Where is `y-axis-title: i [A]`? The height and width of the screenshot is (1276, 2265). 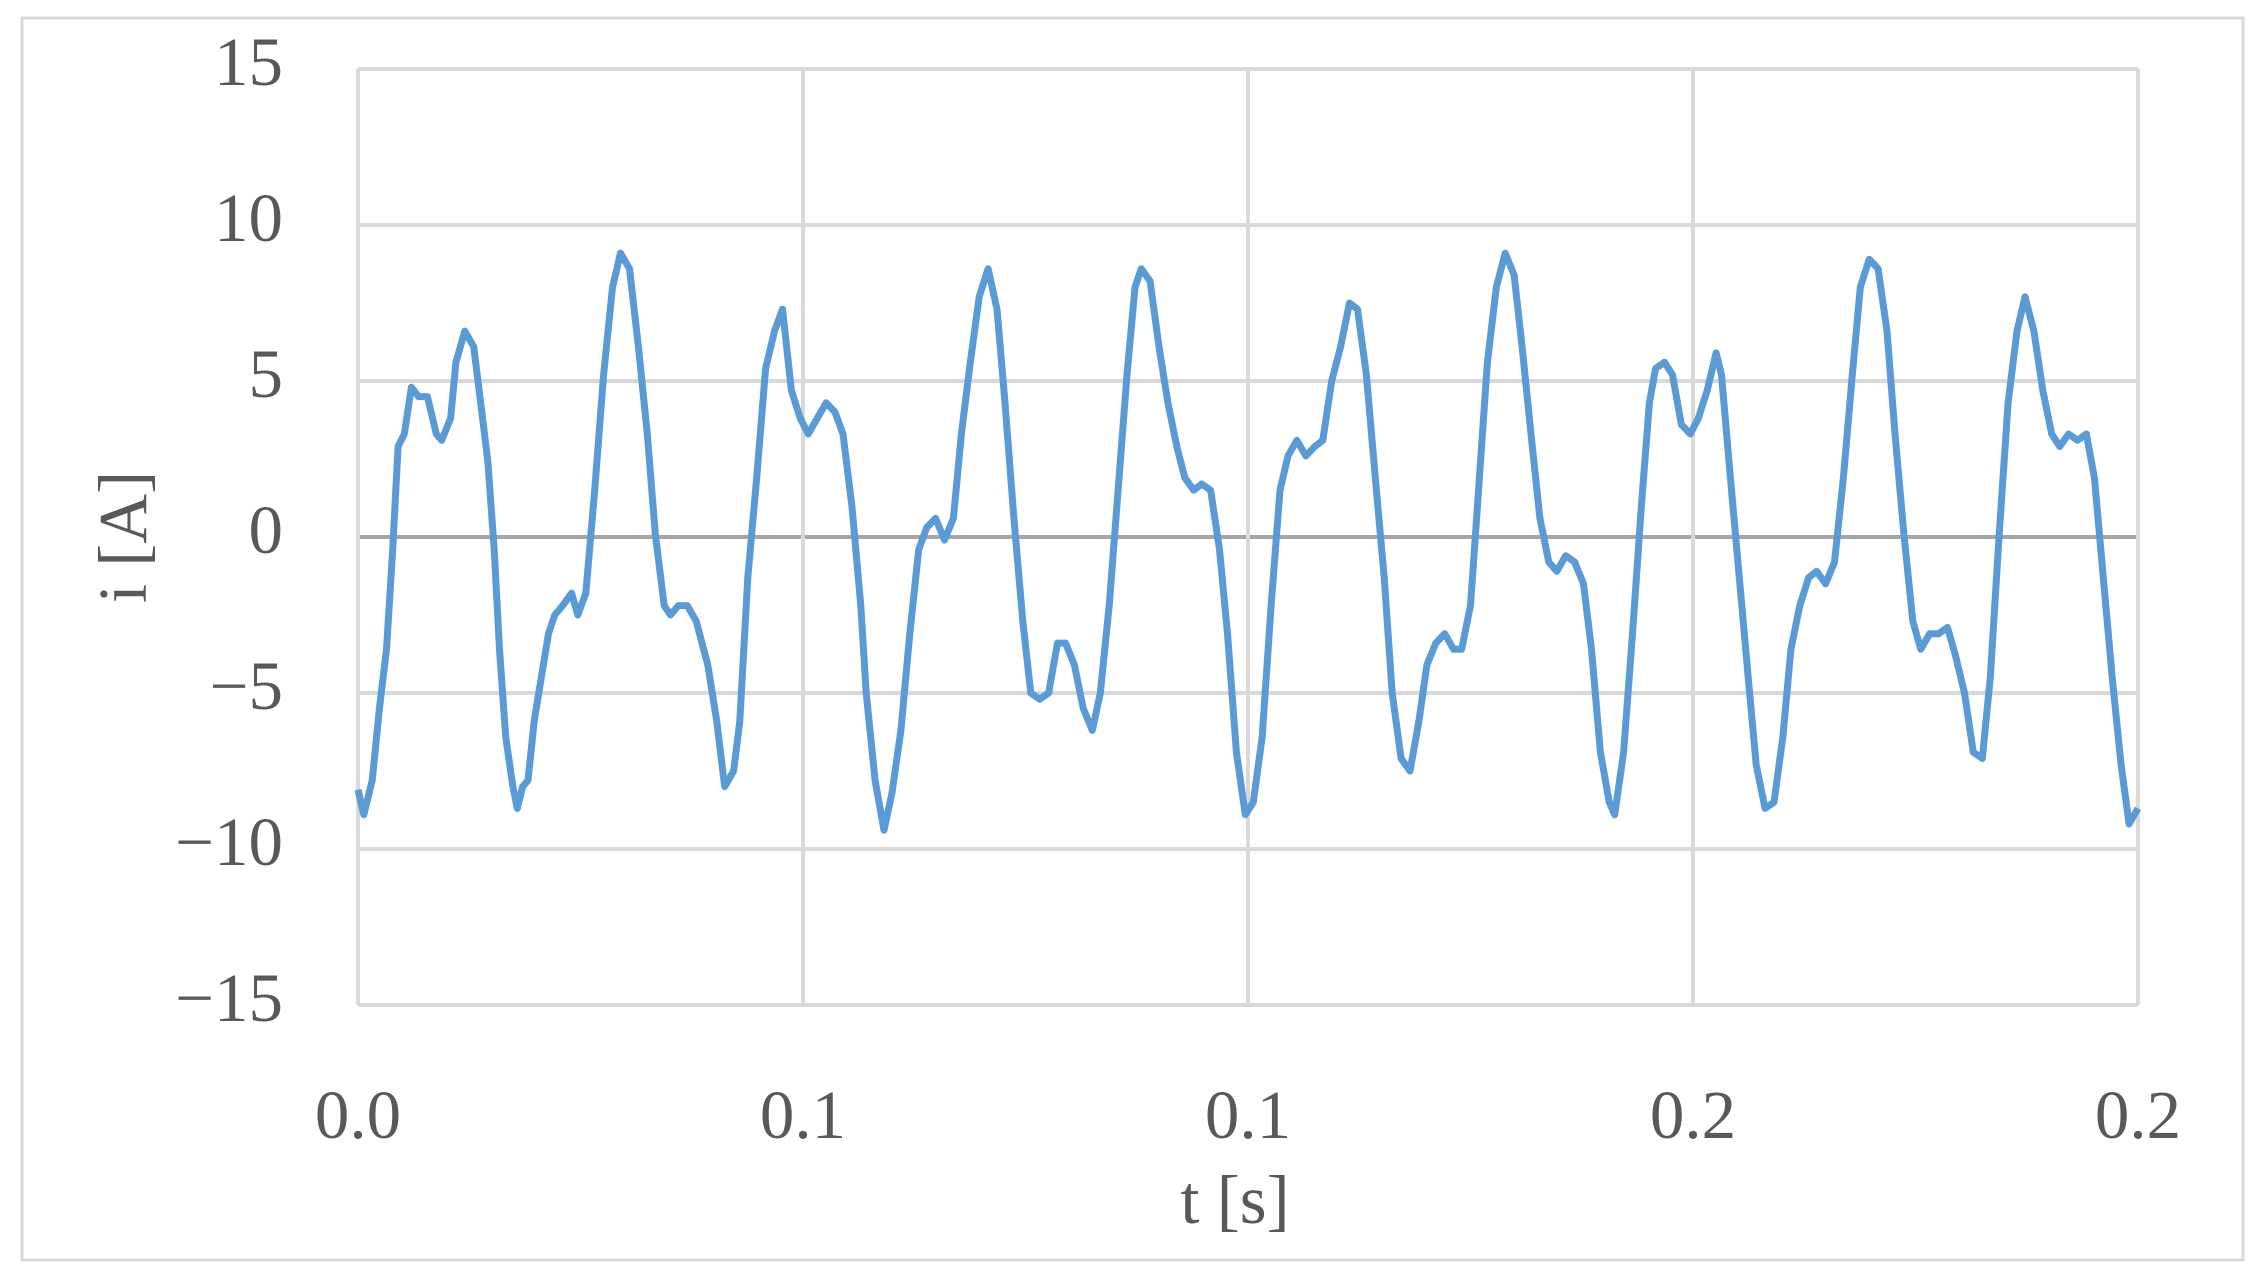
y-axis-title: i [A] is located at coordinates (123, 537).